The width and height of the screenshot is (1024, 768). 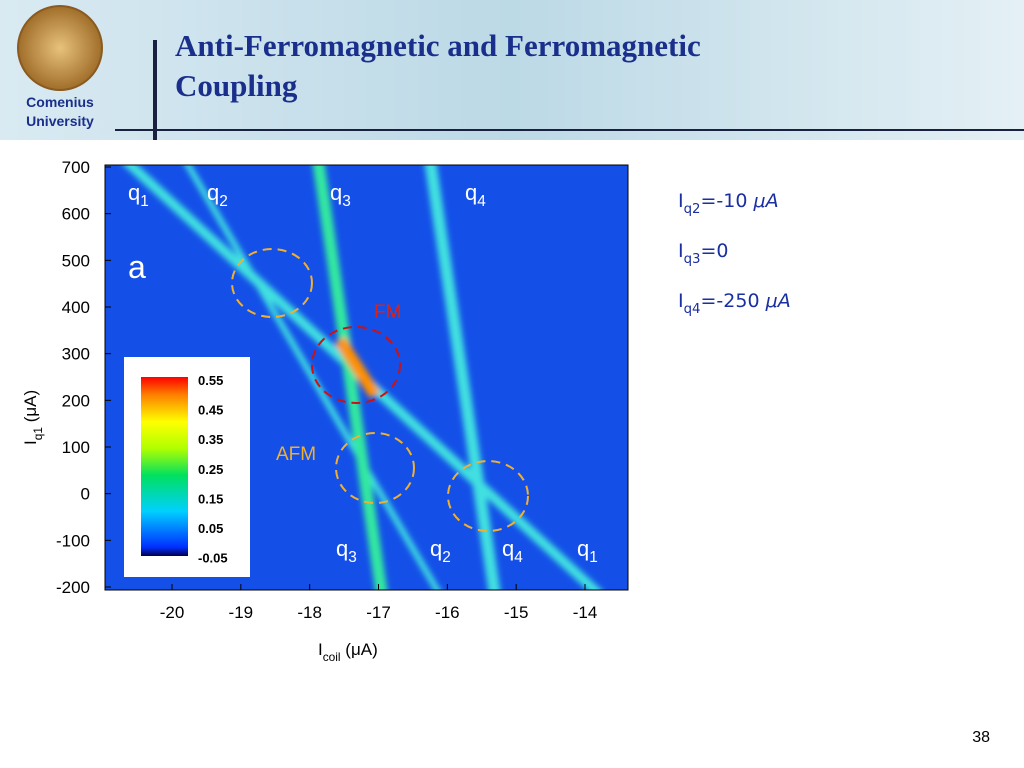 I want to click on colorbar-tick: 0.25, so click(x=210, y=469).